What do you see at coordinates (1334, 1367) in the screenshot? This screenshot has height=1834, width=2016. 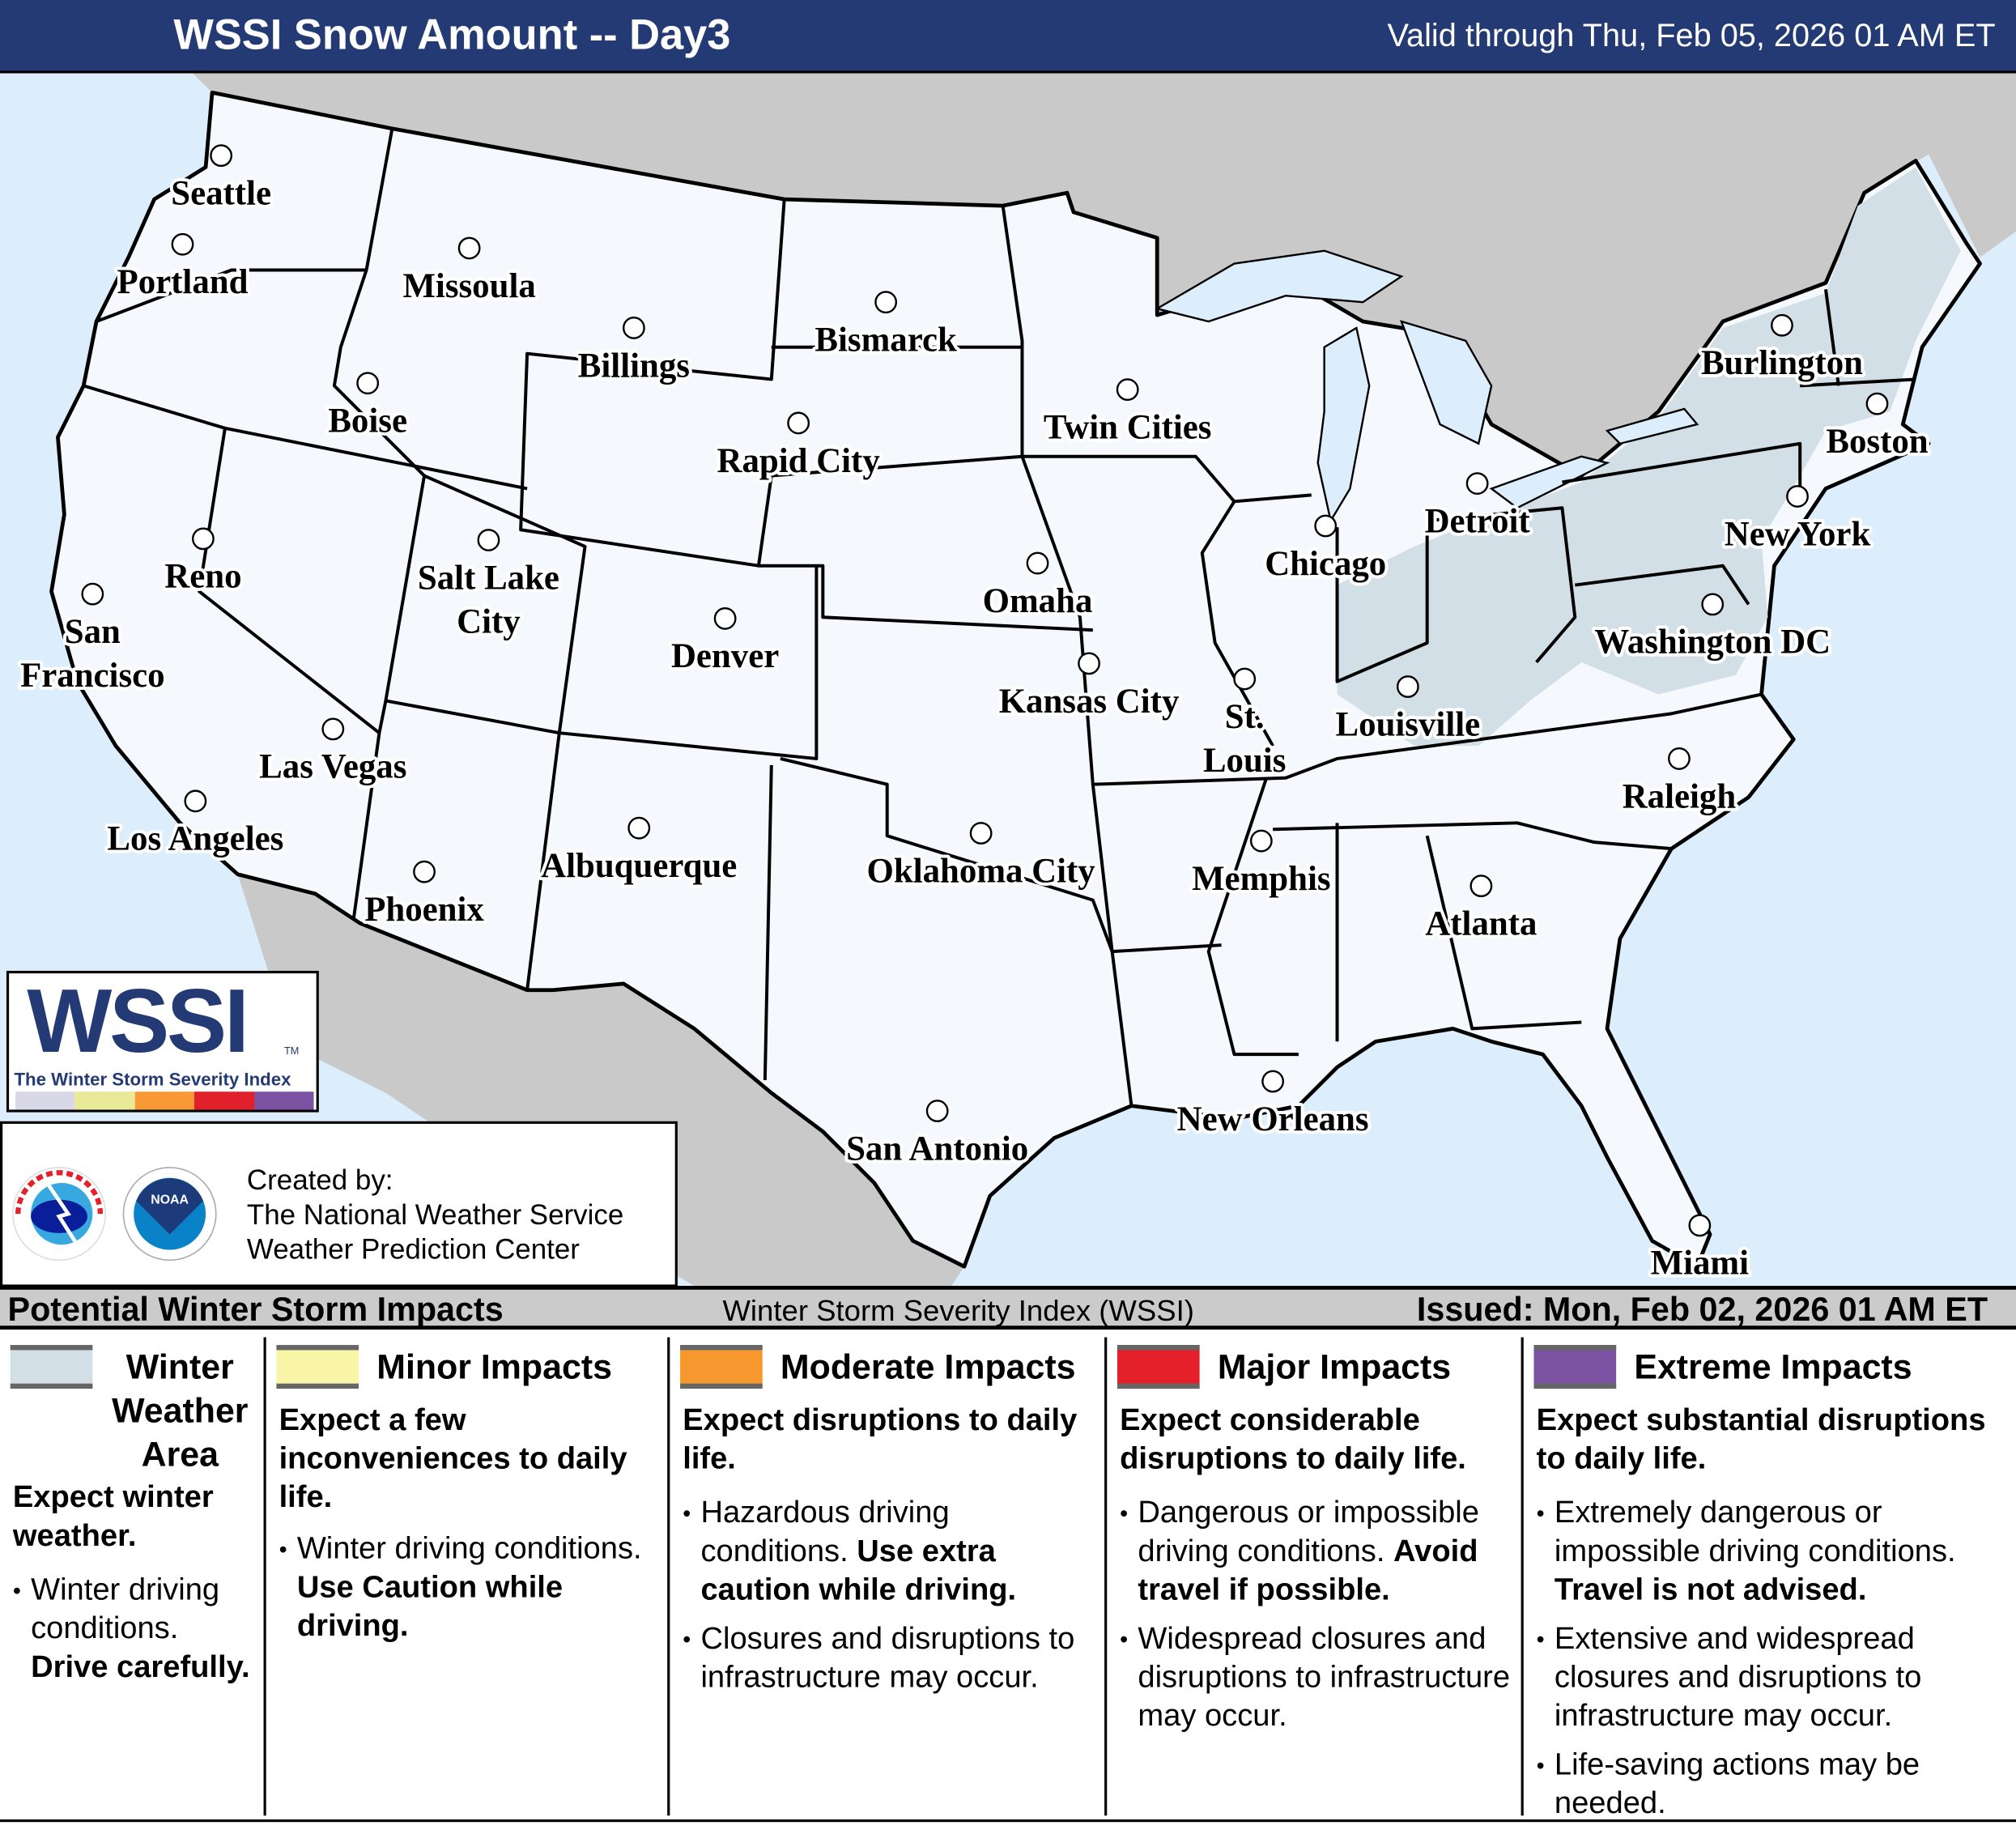 I see `legend-heading: Major Impacts` at bounding box center [1334, 1367].